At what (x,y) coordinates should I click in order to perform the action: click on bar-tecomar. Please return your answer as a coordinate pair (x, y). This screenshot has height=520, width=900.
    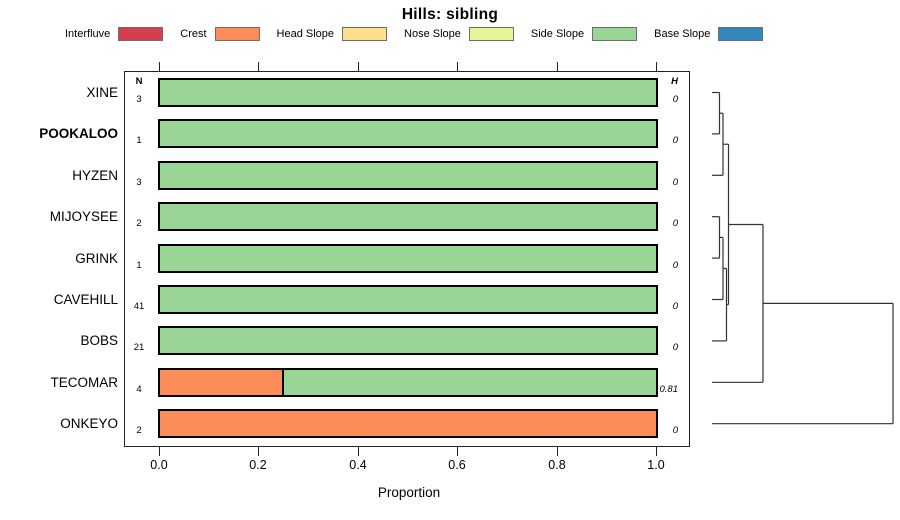
    Looking at the image, I should click on (408, 382).